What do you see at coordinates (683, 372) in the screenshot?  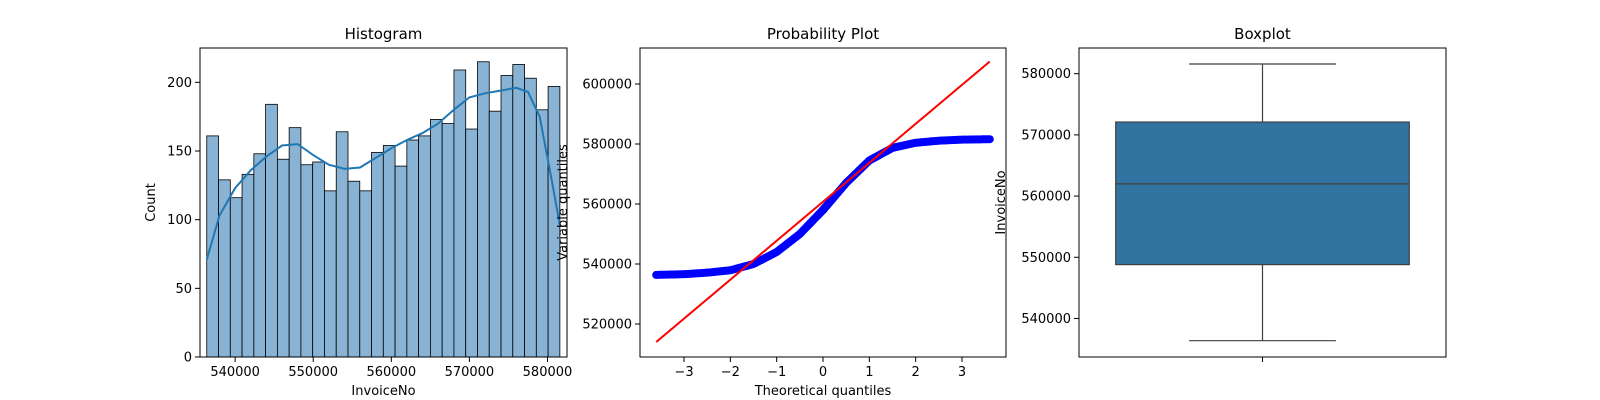 I see `probability-plot-x-tick-label: −3` at bounding box center [683, 372].